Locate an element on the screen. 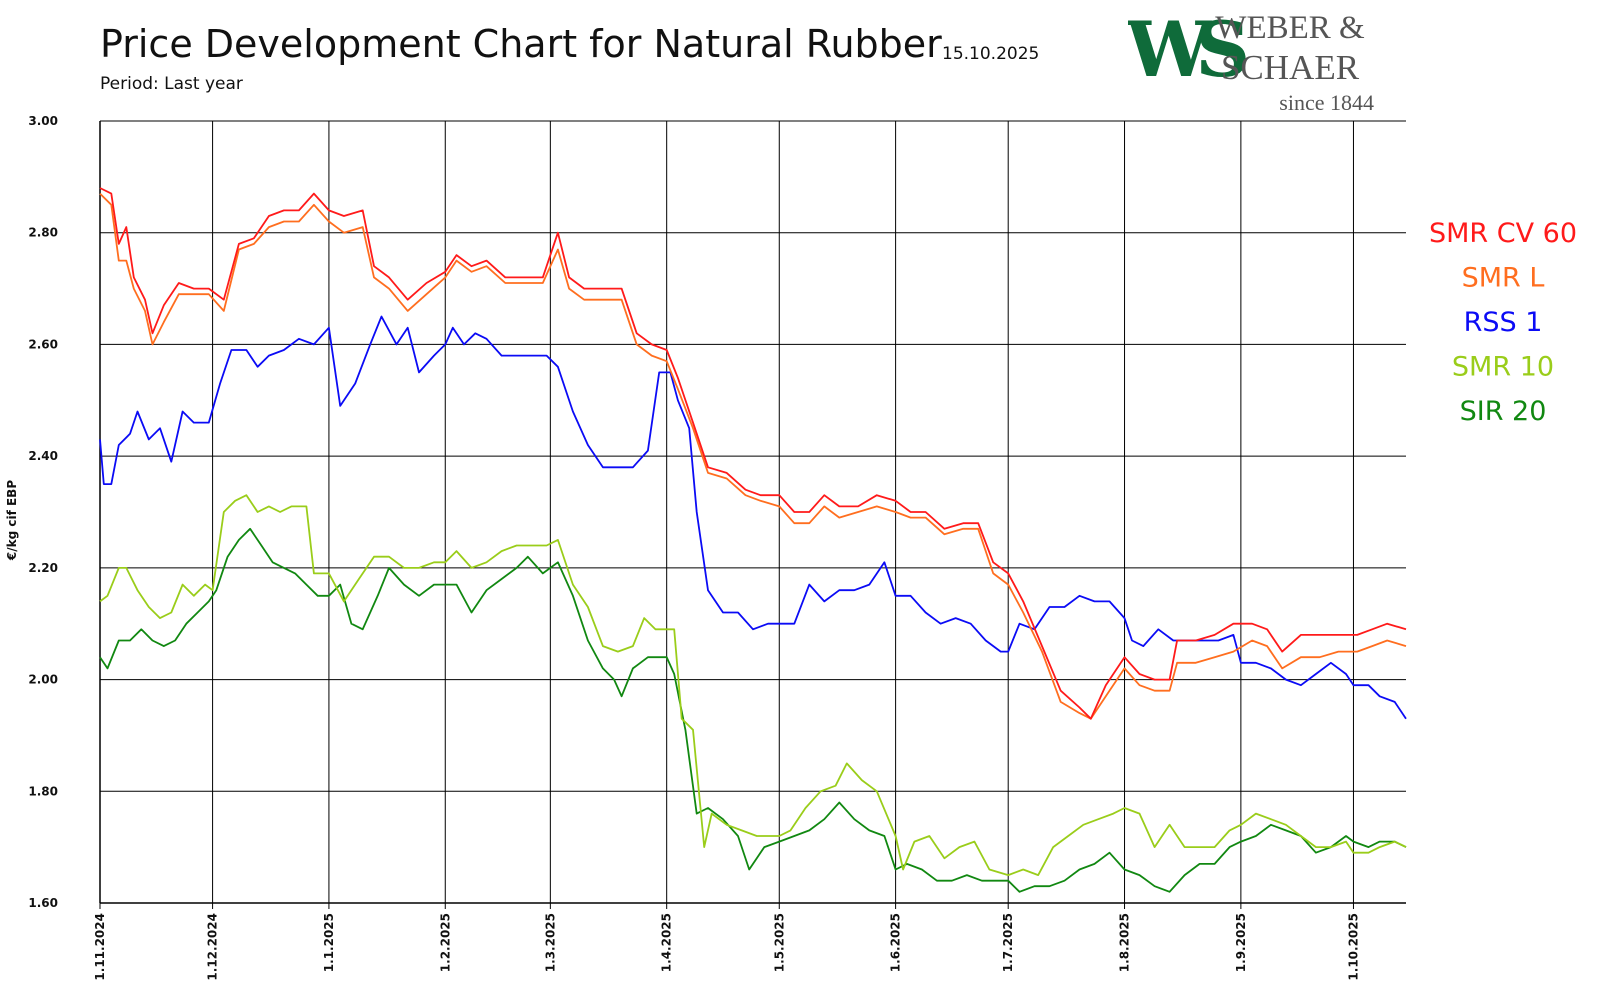  x-tick-label: 1.1.2025 is located at coordinates (329, 942).